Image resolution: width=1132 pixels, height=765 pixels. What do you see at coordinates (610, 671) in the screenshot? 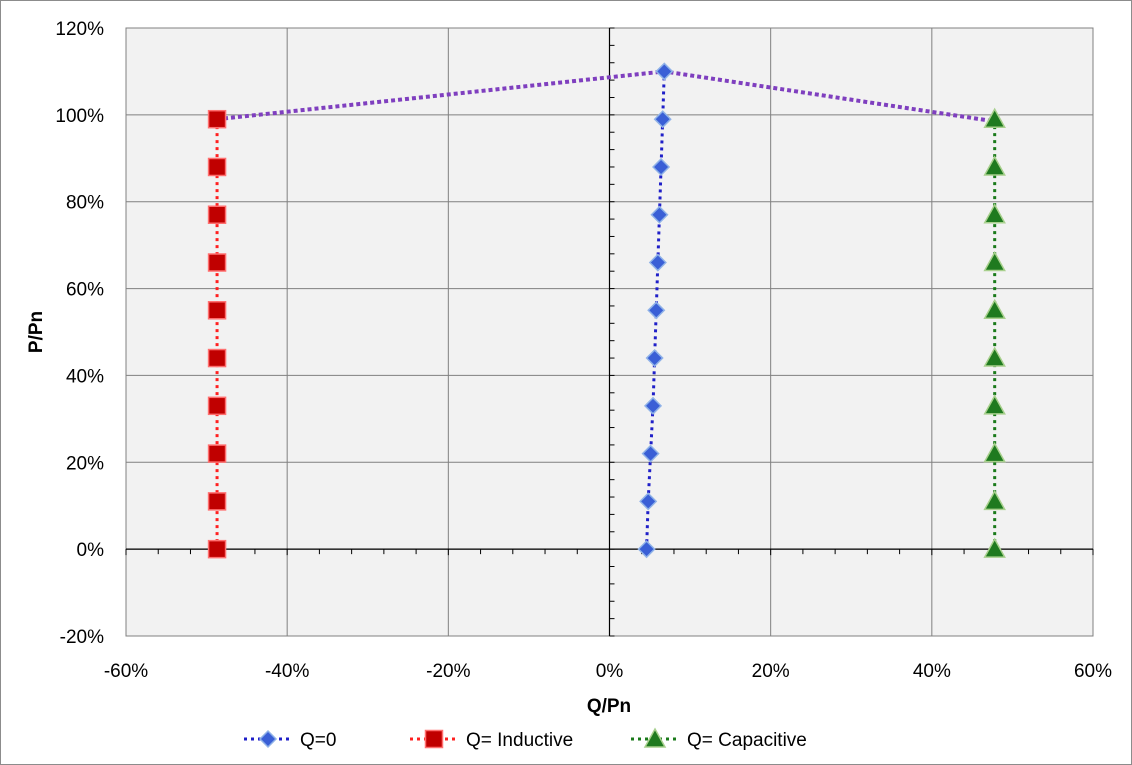
I see `x-tick-label: 0%` at bounding box center [610, 671].